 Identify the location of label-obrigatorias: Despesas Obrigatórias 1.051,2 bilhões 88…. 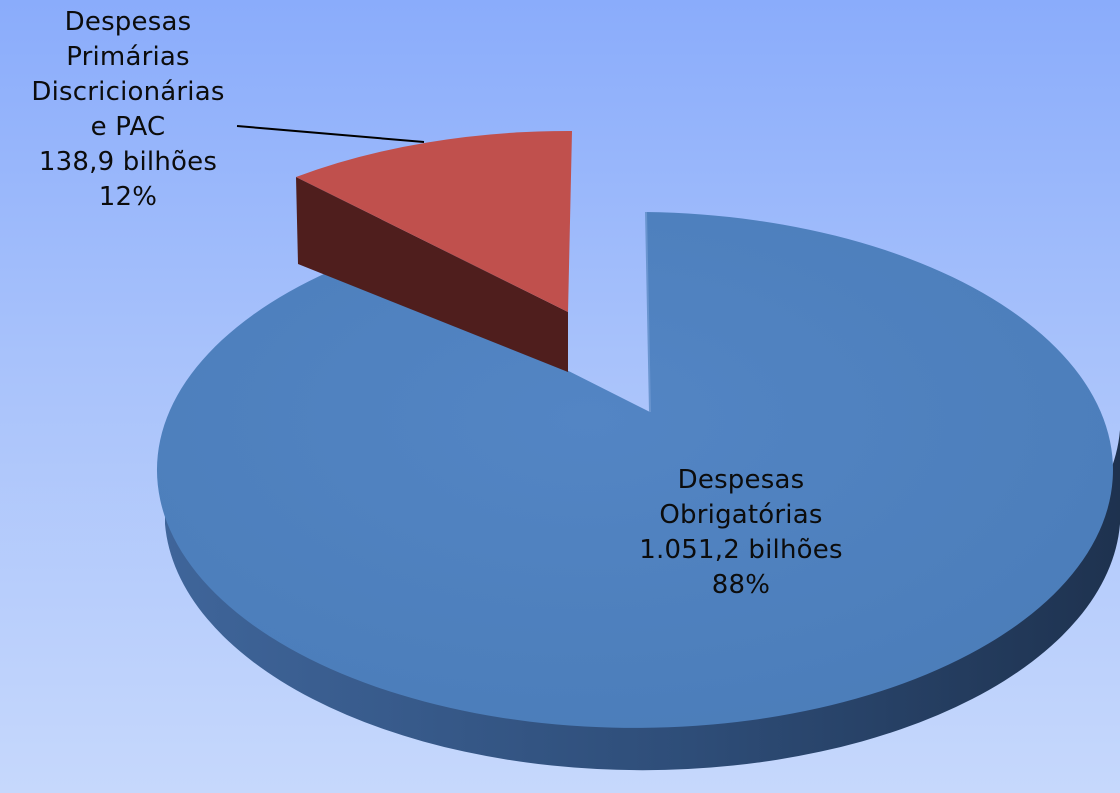
(740, 533).